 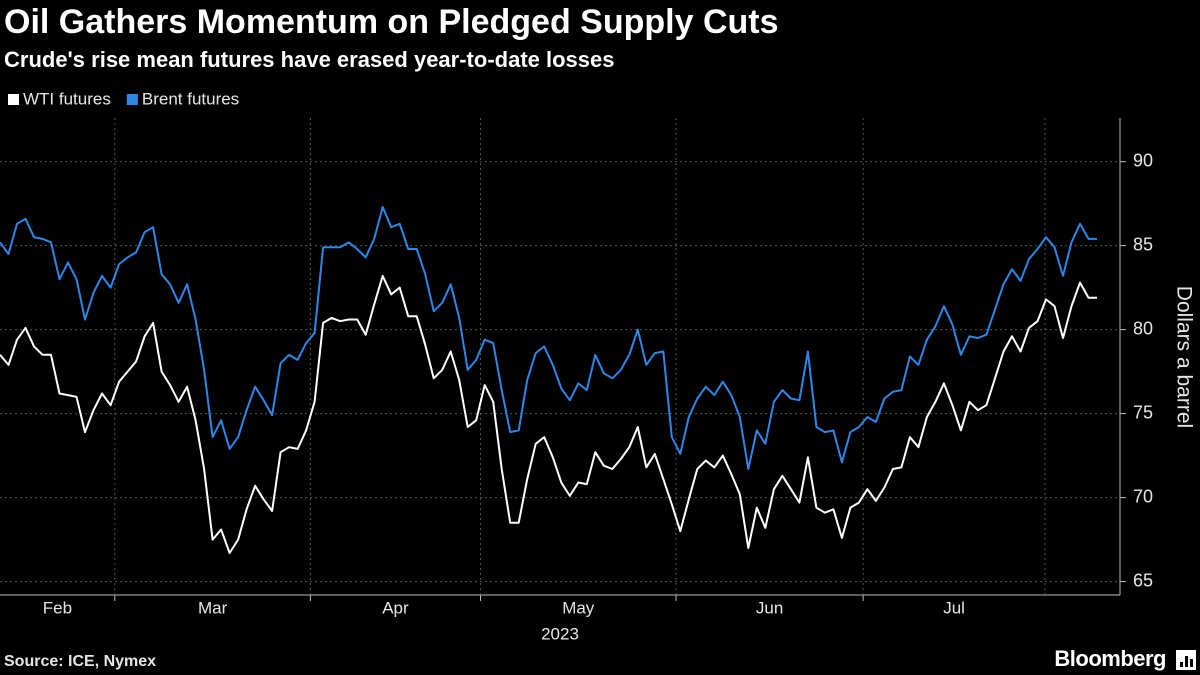 I want to click on x-axis-label: 2023, so click(x=560, y=633).